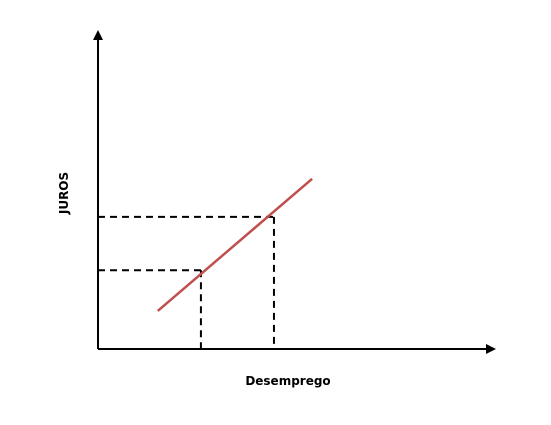 Image resolution: width=551 pixels, height=425 pixels. What do you see at coordinates (64, 193) in the screenshot?
I see `y-axis-title: JUROS` at bounding box center [64, 193].